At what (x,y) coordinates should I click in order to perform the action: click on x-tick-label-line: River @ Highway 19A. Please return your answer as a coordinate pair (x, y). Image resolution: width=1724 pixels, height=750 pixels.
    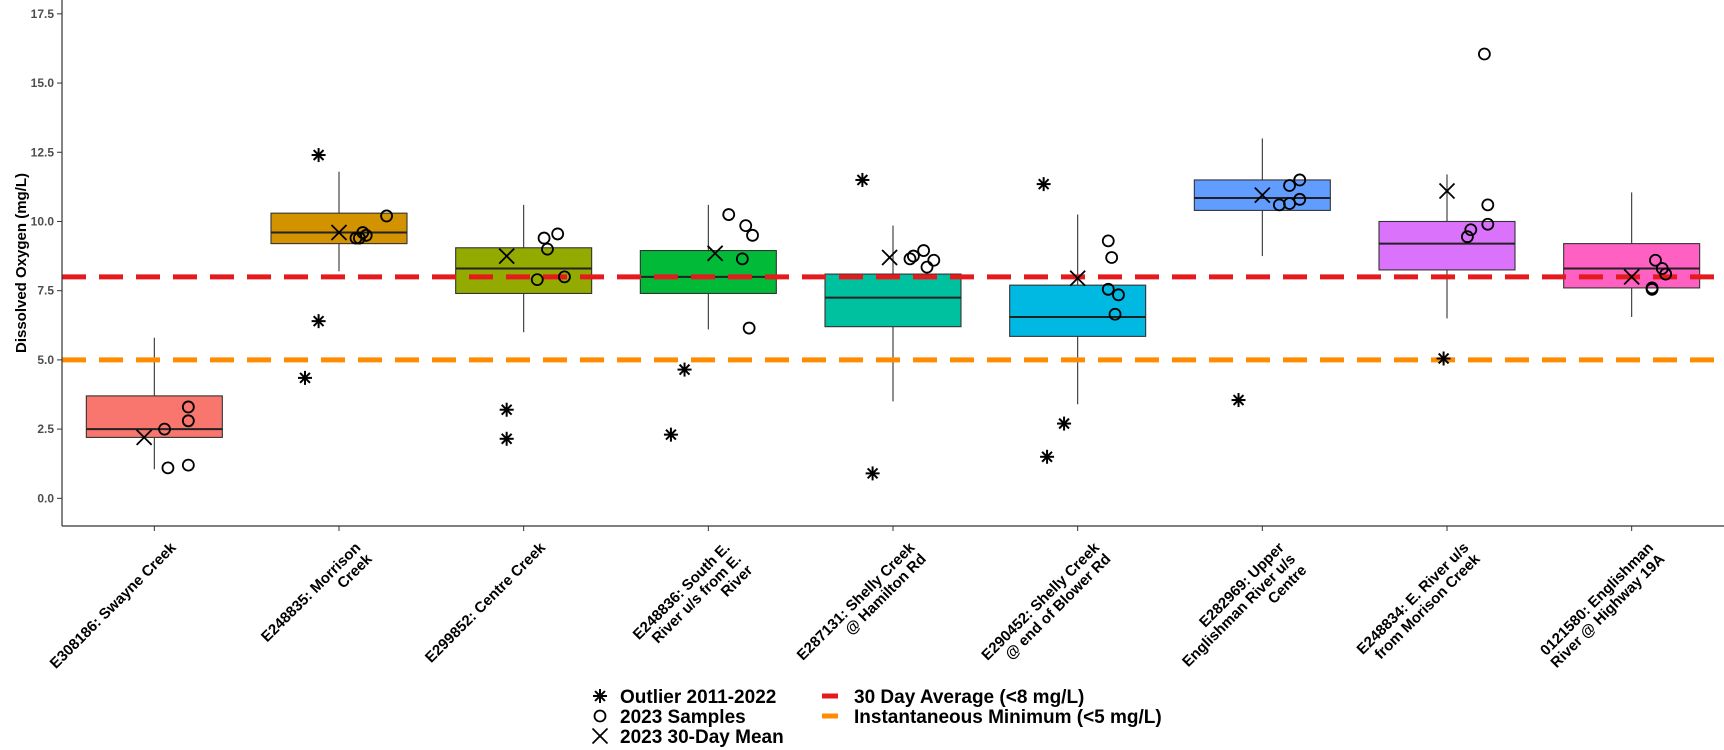
    Looking at the image, I should click on (1607, 610).